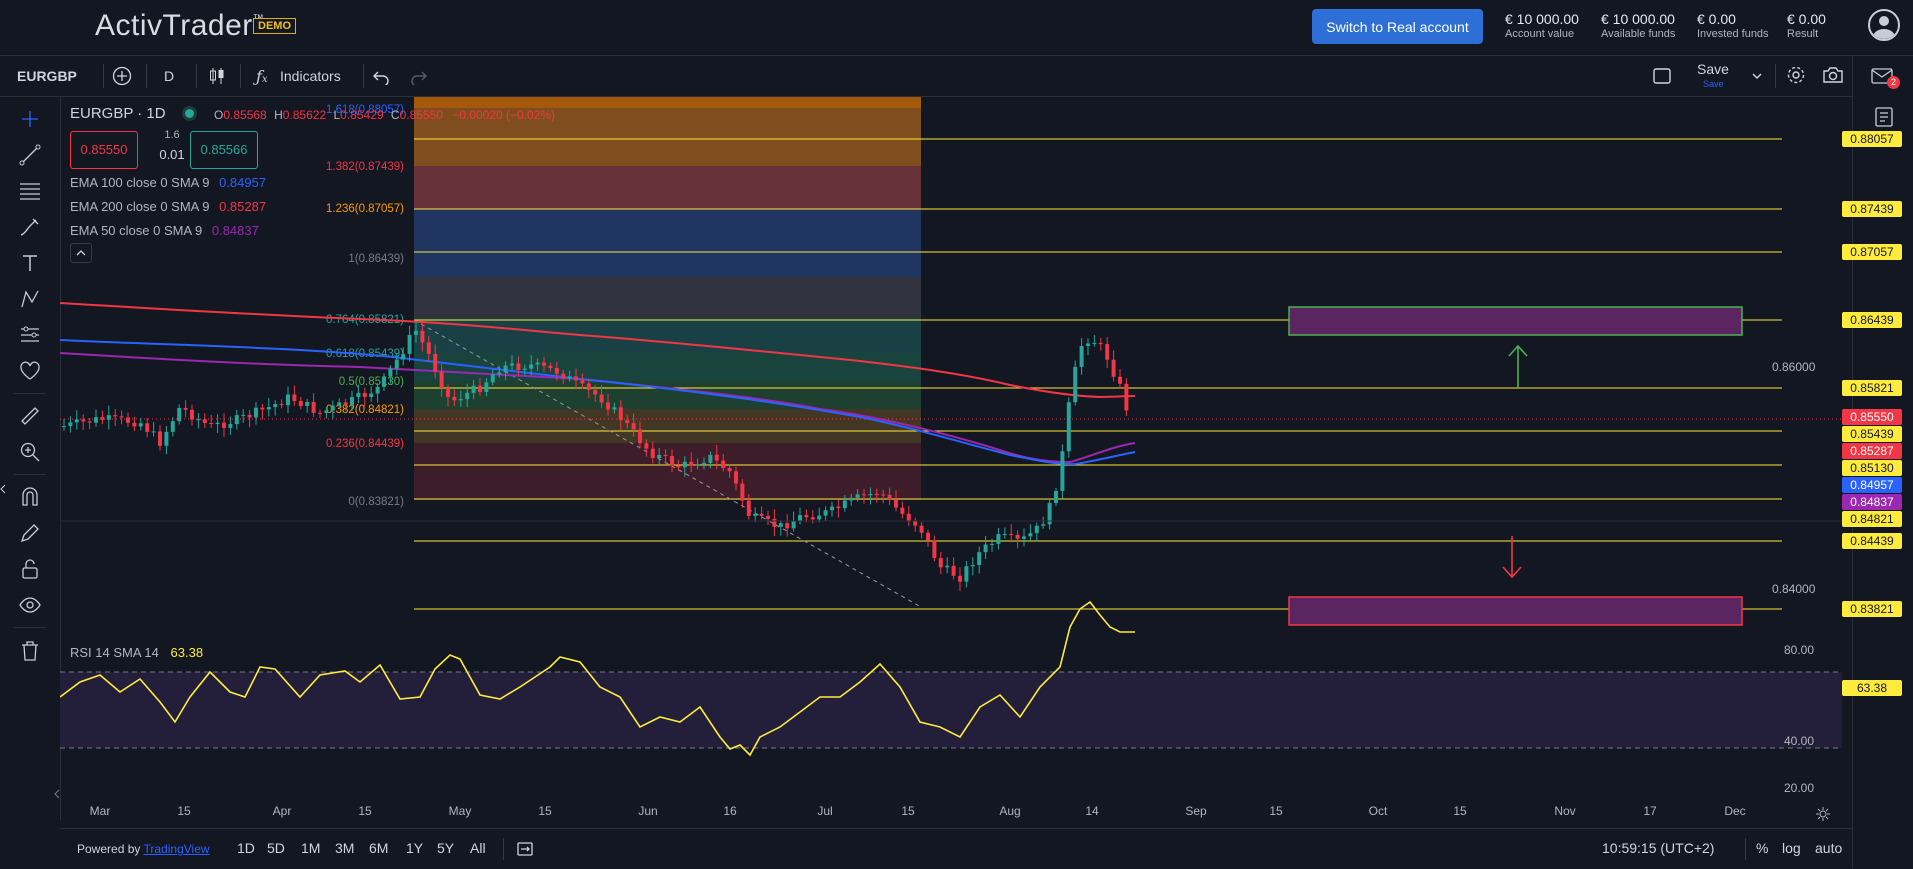 The width and height of the screenshot is (1913, 869). What do you see at coordinates (81, 253) in the screenshot?
I see `collapse-legend-button` at bounding box center [81, 253].